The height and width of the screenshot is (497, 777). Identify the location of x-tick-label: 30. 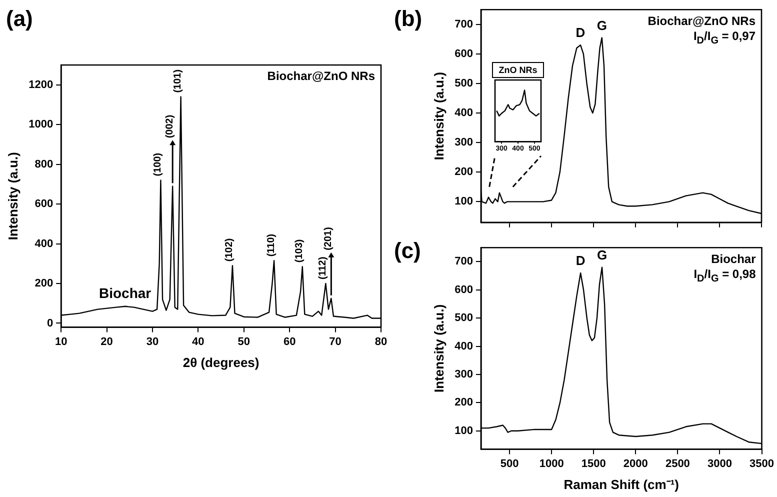
(152, 342).